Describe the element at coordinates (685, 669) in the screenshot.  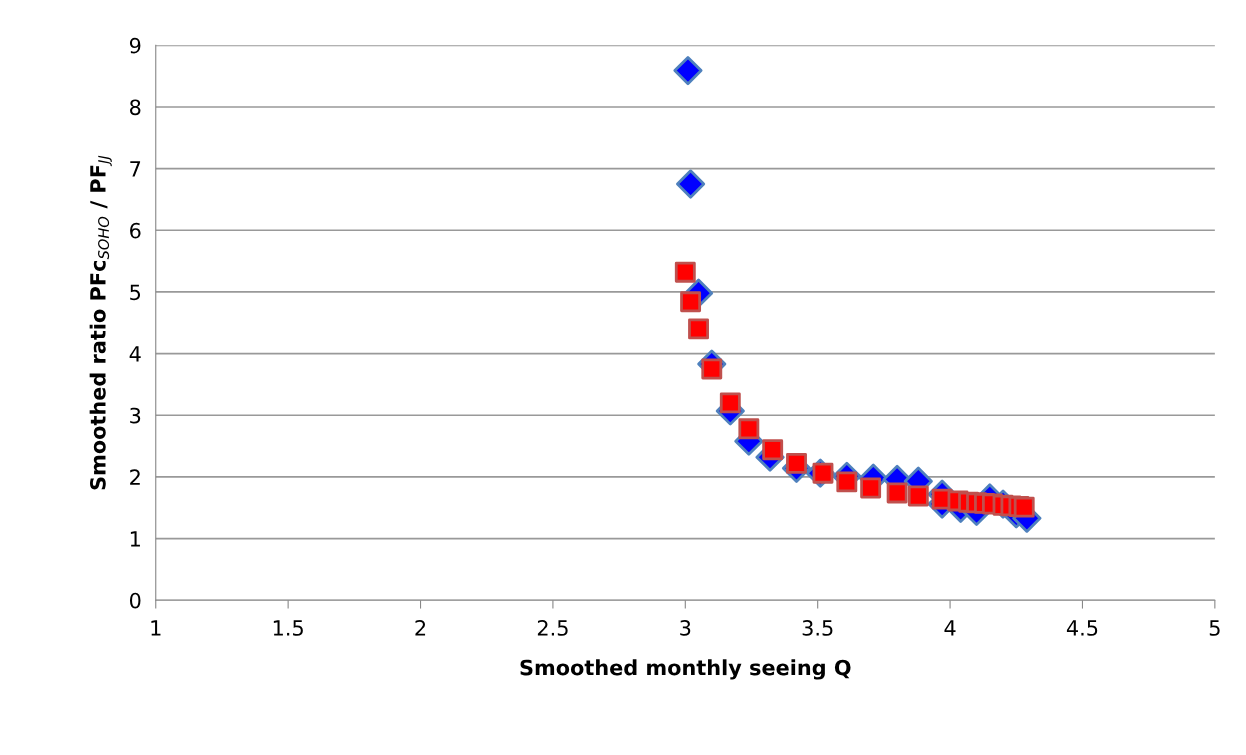
I see `x-axis-title: Smoothed monthly seeing Q` at that location.